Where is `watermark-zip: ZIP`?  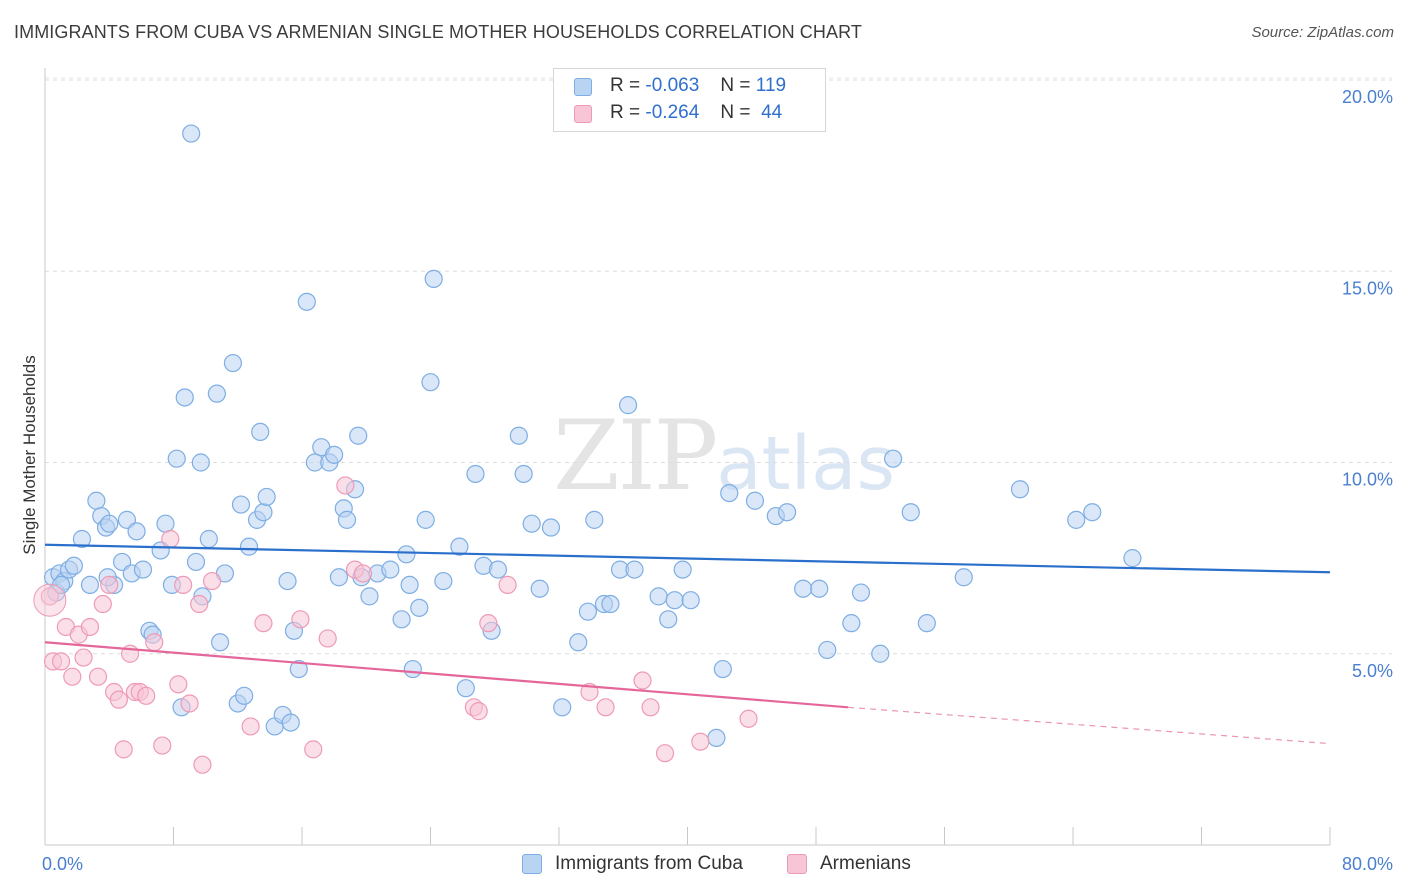
watermark-zip: ZIP is located at coordinates (635, 456).